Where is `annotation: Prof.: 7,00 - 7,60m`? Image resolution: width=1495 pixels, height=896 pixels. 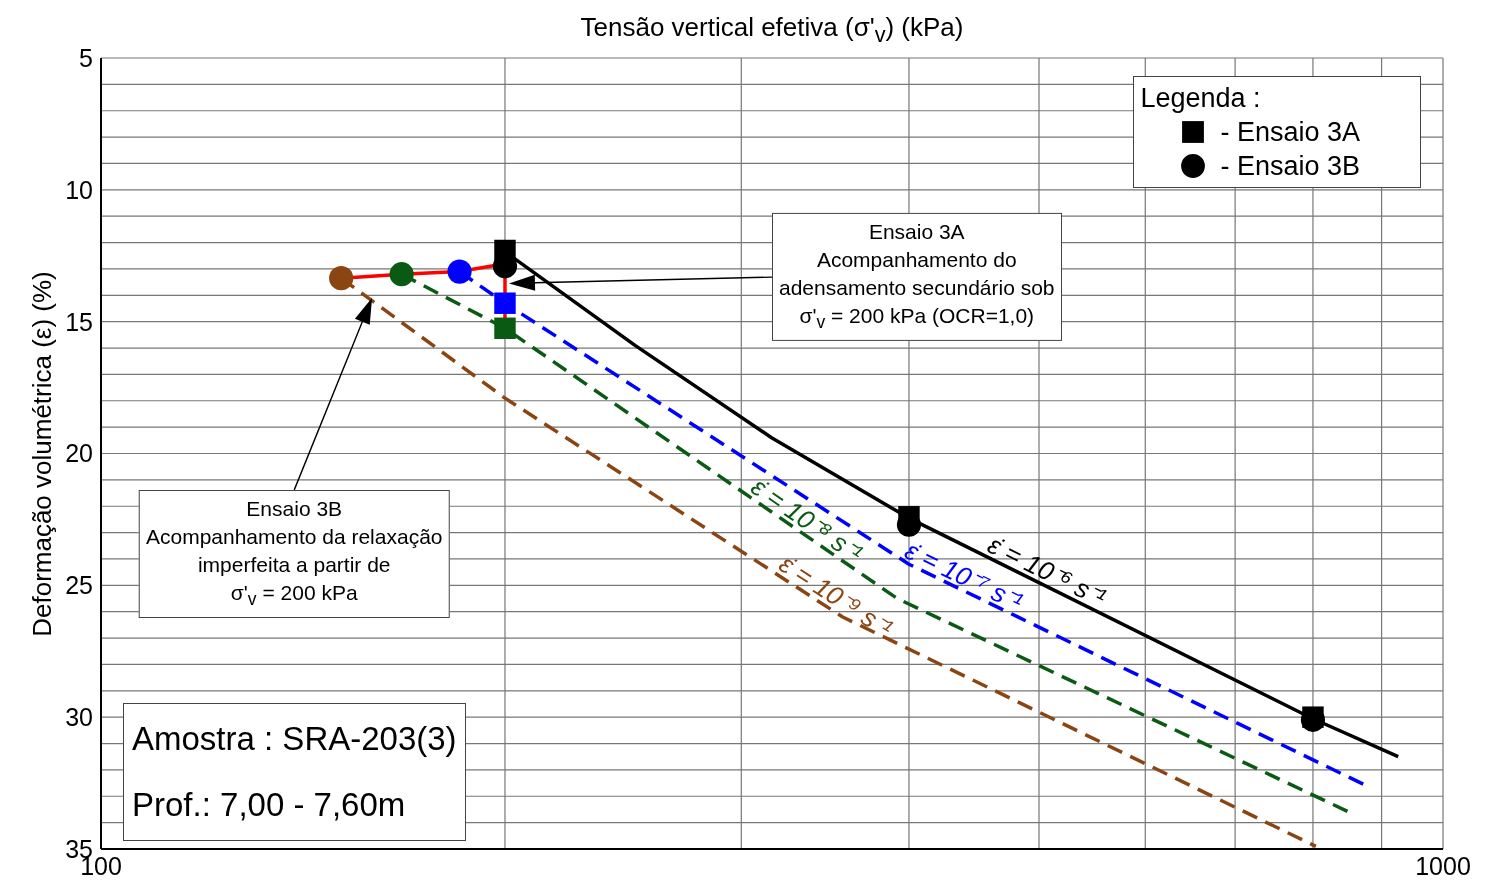 annotation: Prof.: 7,00 - 7,60m is located at coordinates (269, 804).